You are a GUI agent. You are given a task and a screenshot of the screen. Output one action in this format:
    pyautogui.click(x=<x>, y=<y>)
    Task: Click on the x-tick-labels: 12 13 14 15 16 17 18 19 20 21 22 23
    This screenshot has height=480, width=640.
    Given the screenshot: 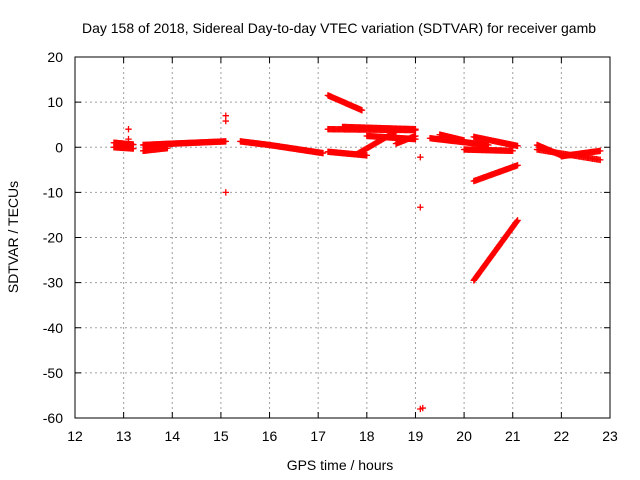 What is the action you would take?
    pyautogui.click(x=342, y=436)
    